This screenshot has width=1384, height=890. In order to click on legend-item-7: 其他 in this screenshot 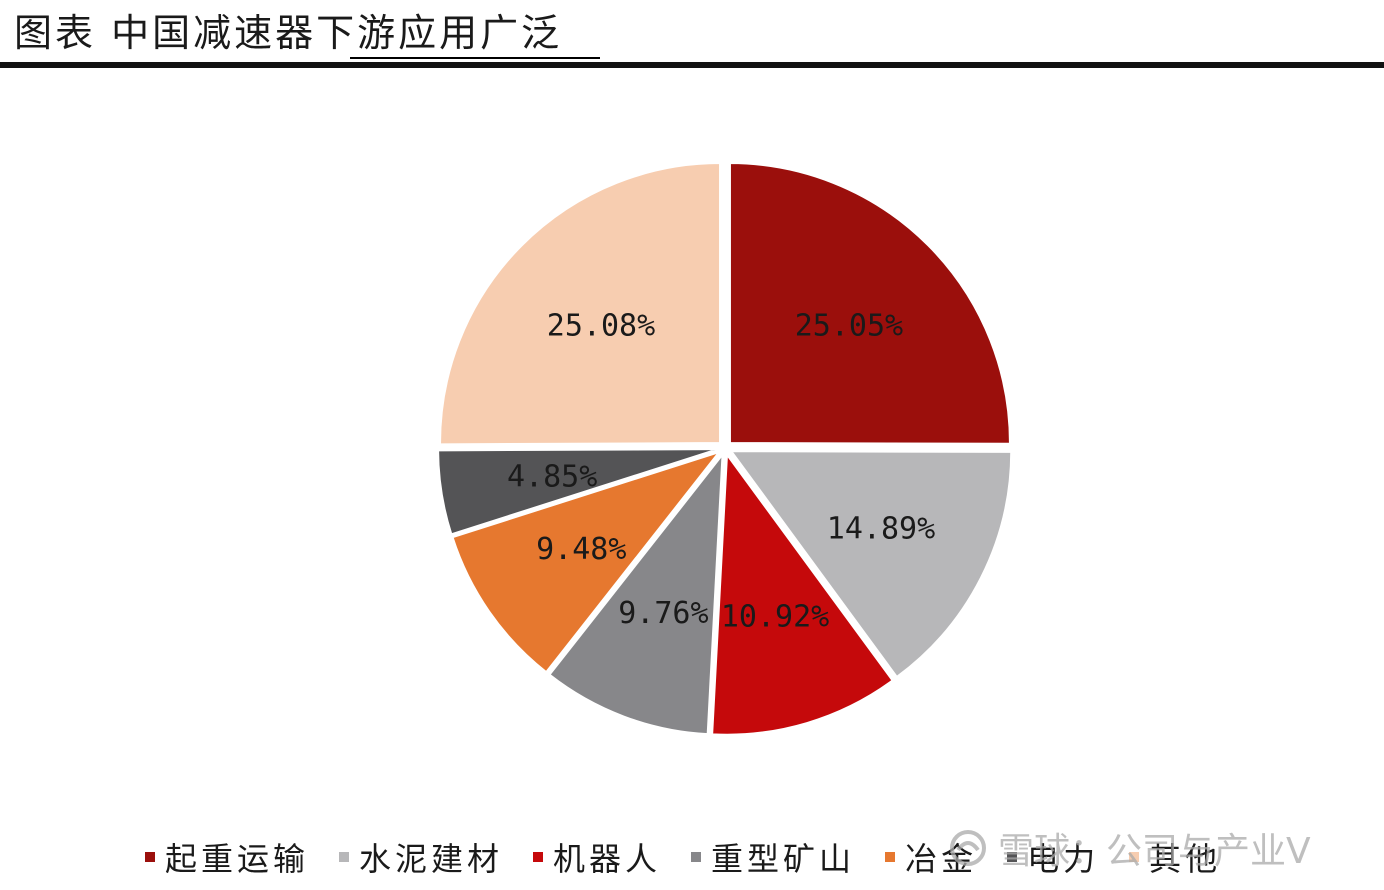, I will do `click(1175, 857)`.